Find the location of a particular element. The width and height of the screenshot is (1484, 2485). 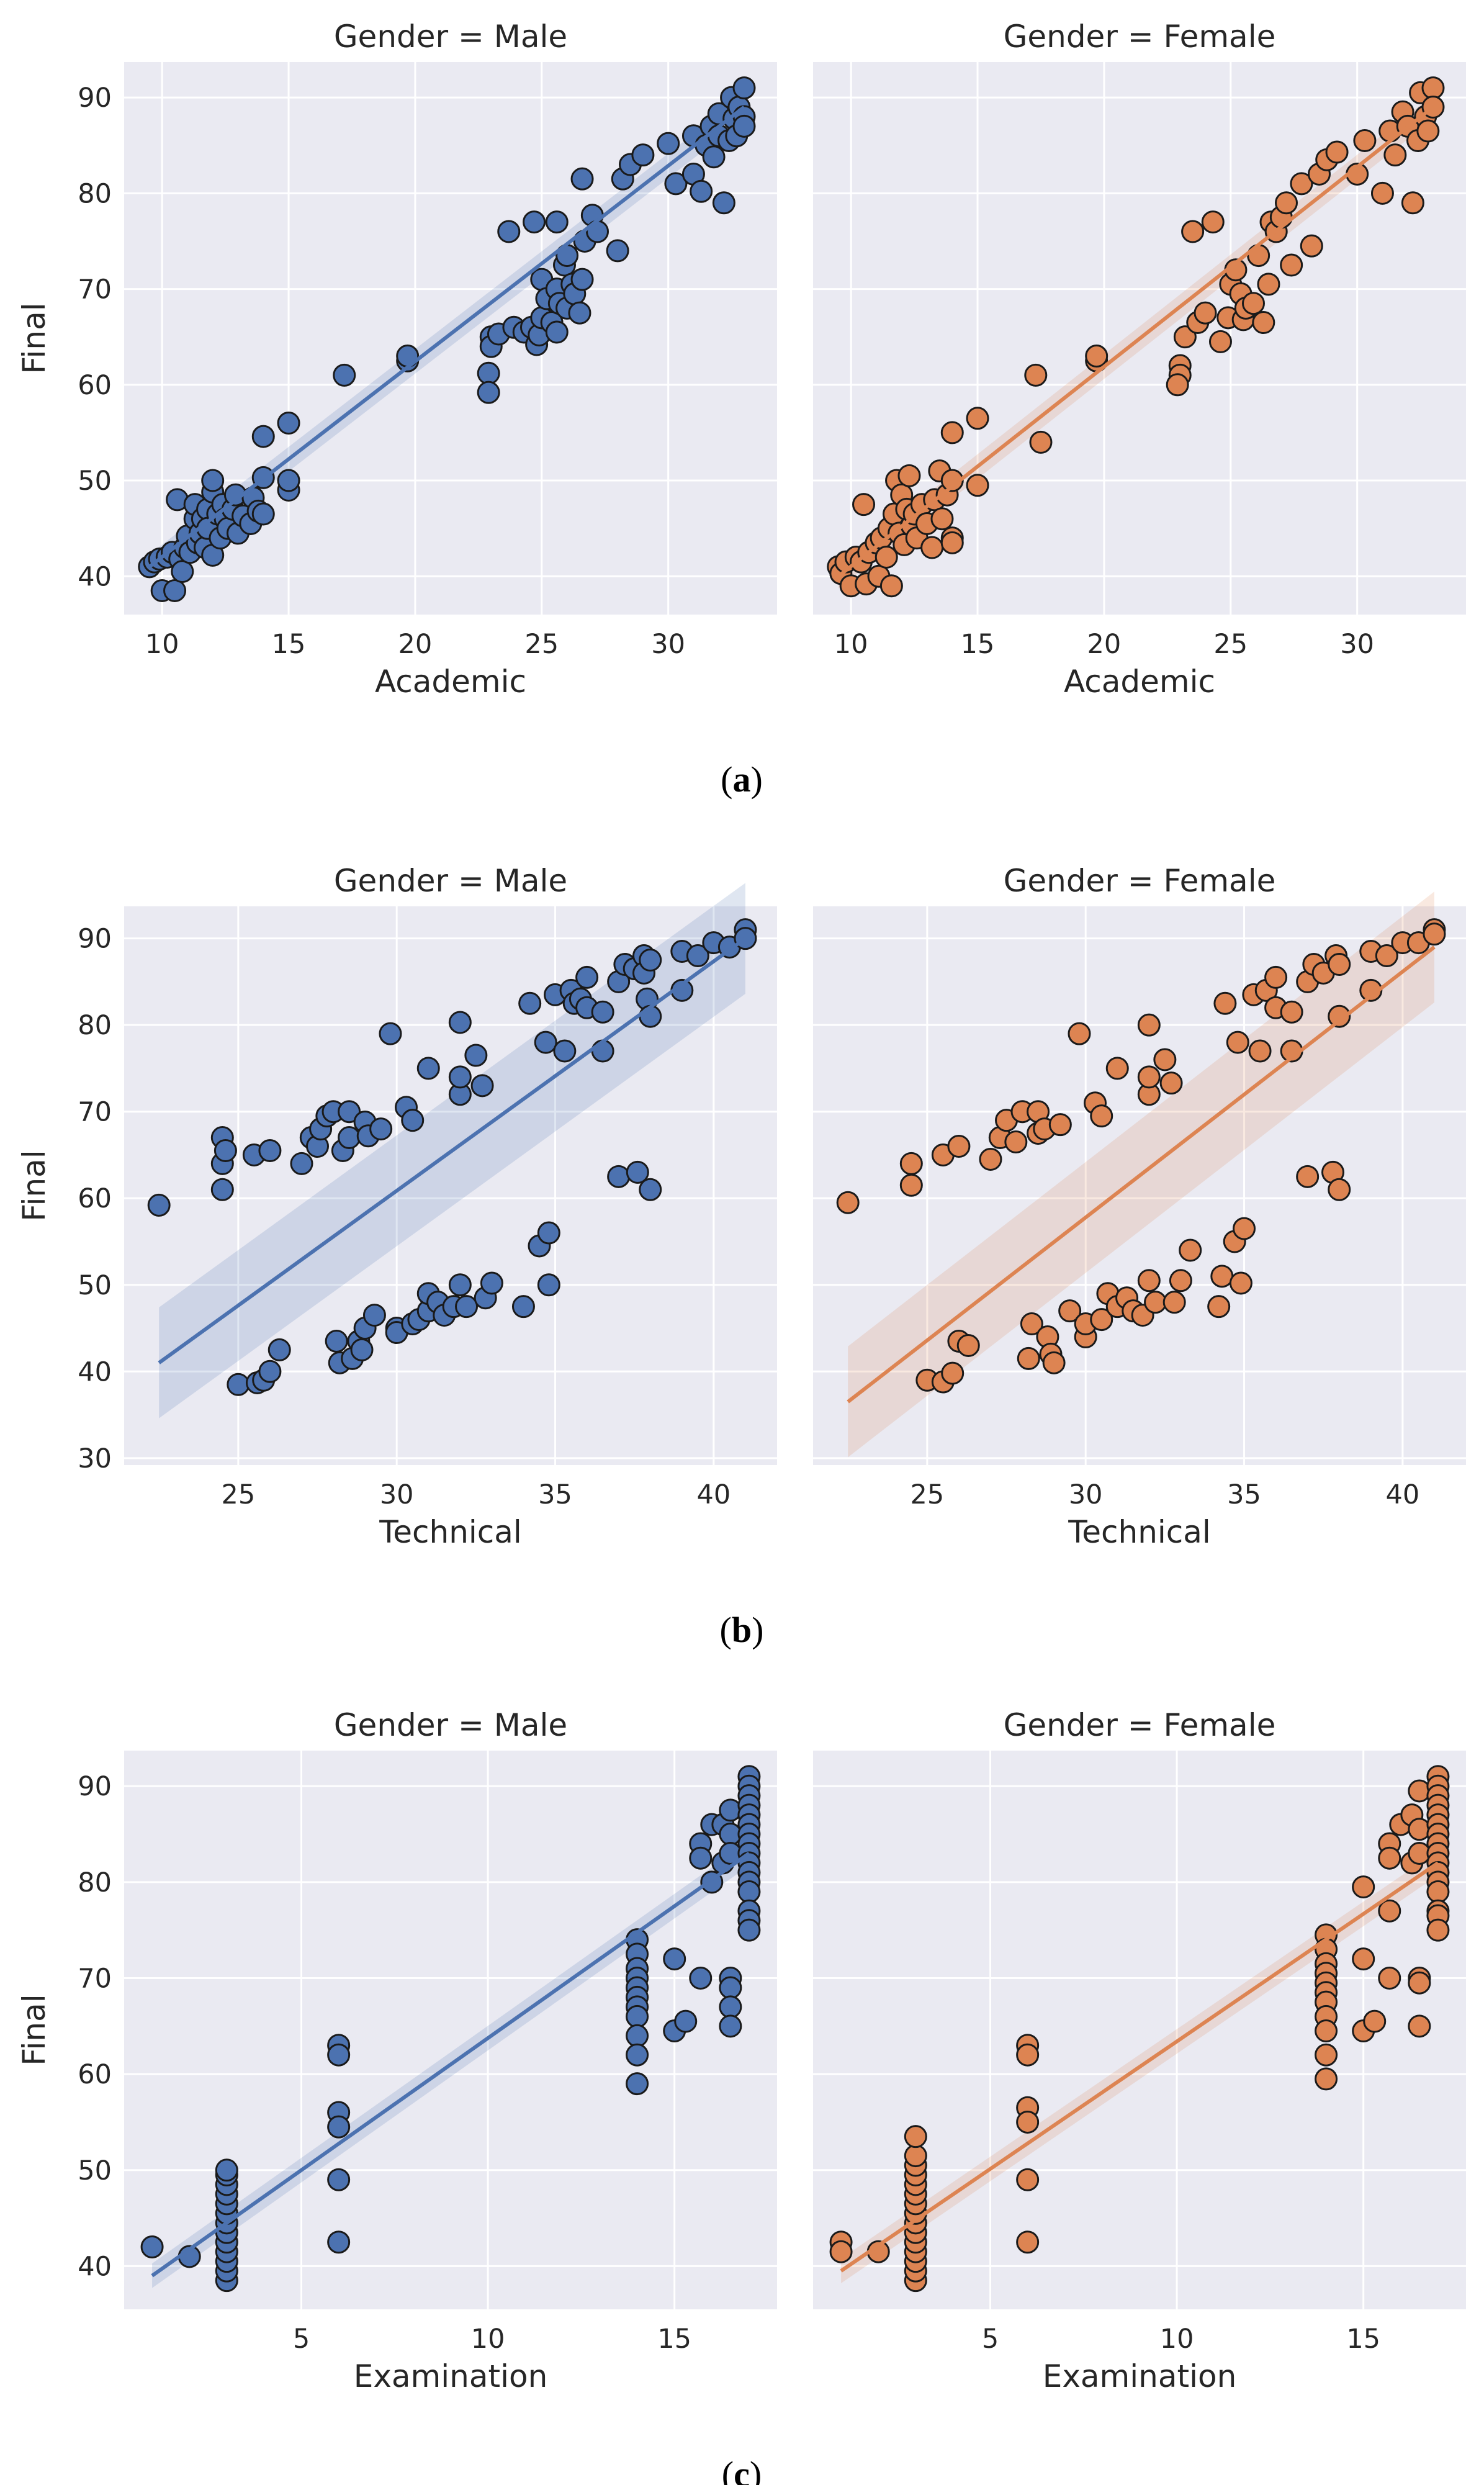

x-tick-label: 30 is located at coordinates (668, 644).